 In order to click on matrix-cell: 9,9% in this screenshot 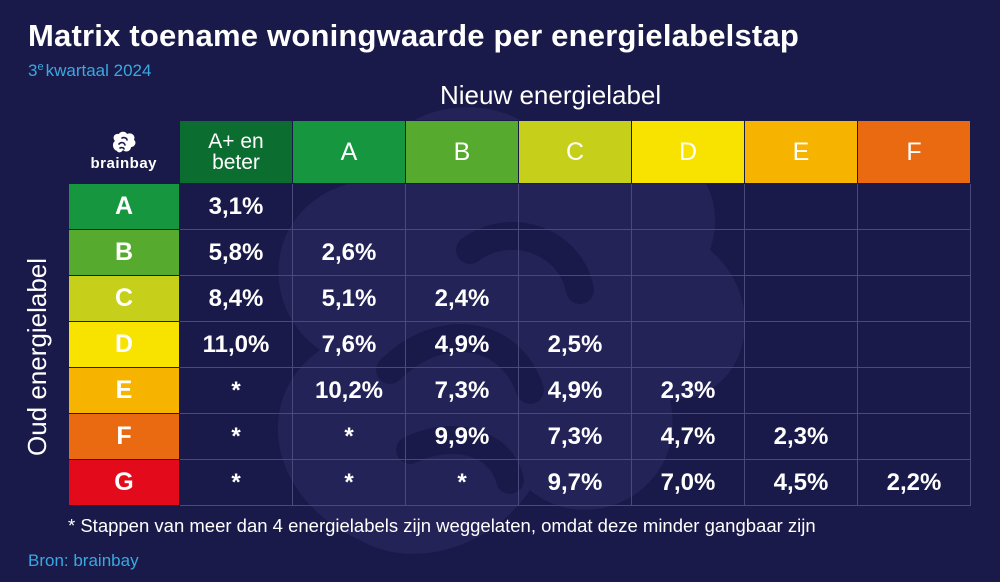, I will do `click(462, 437)`.